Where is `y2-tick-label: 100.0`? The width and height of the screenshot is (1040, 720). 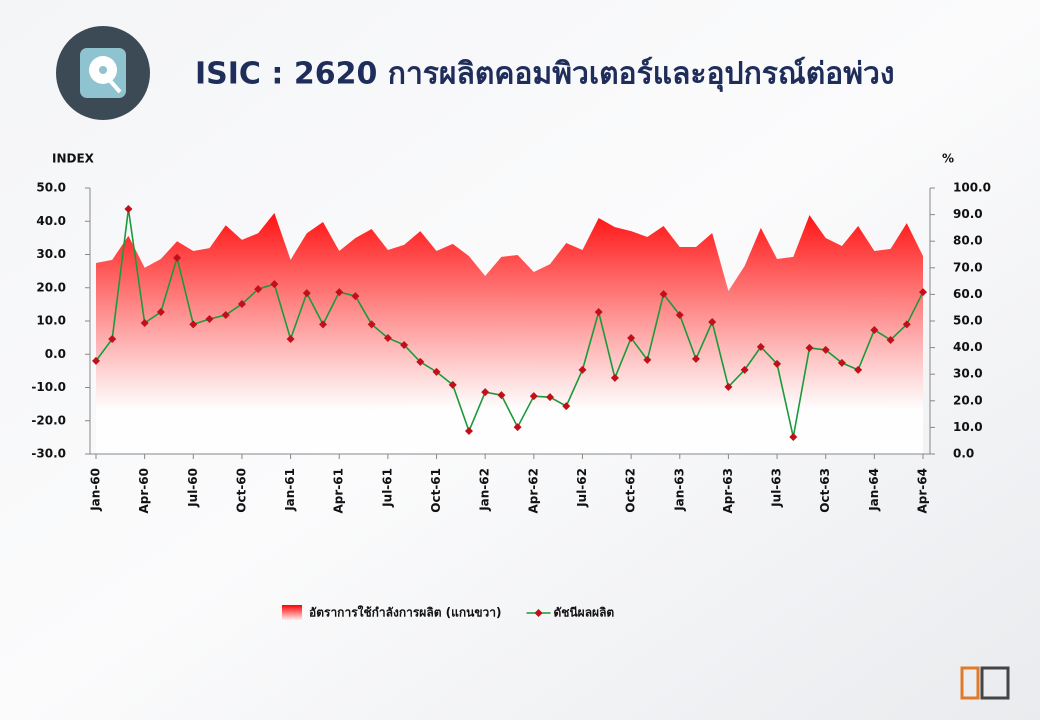
y2-tick-label: 100.0 is located at coordinates (972, 188).